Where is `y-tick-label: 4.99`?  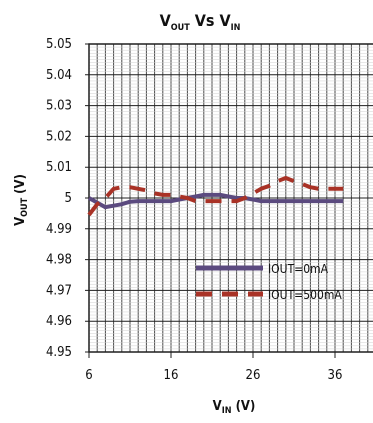 y-tick-label: 4.99 is located at coordinates (59, 229).